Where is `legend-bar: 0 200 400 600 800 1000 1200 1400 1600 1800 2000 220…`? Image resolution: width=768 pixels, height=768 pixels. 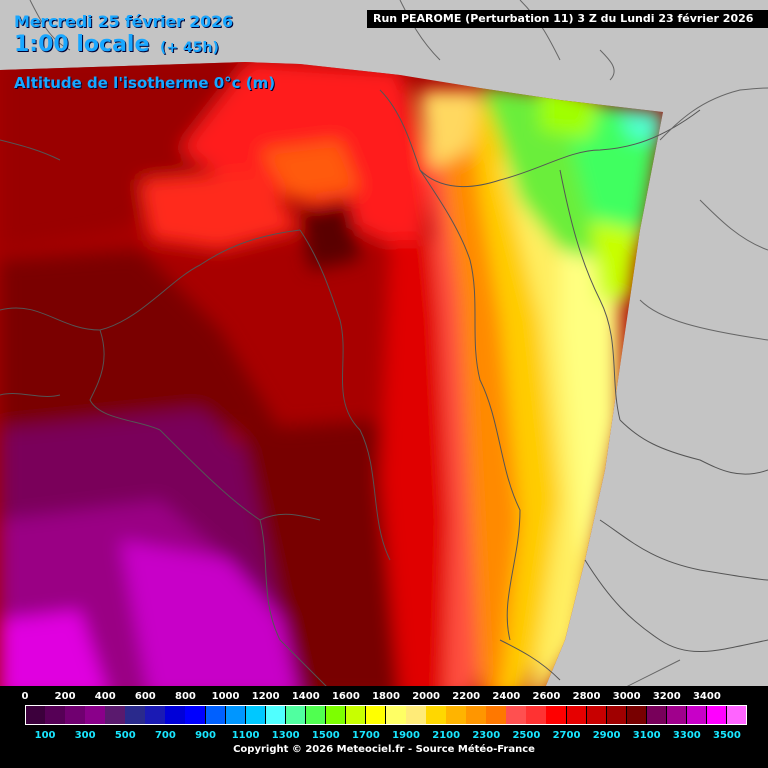 legend-bar: 0 200 400 600 800 1000 1200 1400 1600 1800 2000 220… is located at coordinates (384, 727).